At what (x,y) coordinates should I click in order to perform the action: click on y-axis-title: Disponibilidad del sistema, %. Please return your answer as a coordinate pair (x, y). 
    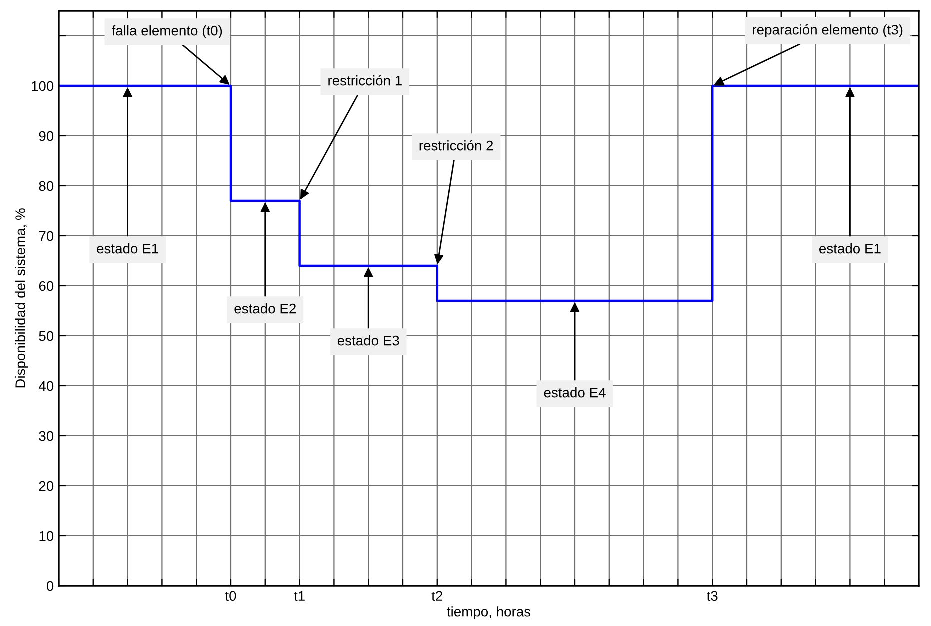
    Looking at the image, I should click on (21, 298).